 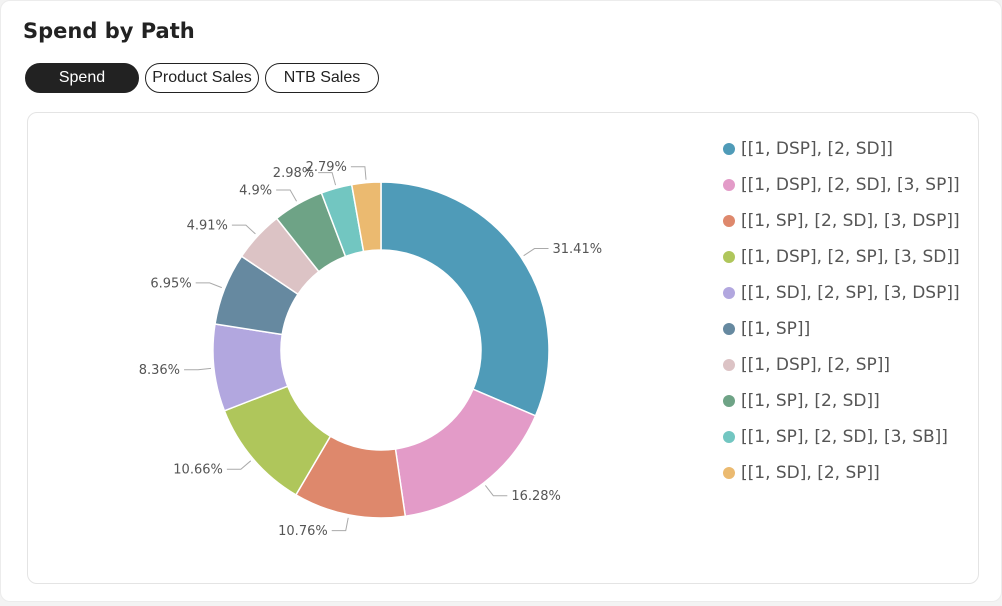 What do you see at coordinates (109, 31) in the screenshot?
I see `chart-title: Spend by Path` at bounding box center [109, 31].